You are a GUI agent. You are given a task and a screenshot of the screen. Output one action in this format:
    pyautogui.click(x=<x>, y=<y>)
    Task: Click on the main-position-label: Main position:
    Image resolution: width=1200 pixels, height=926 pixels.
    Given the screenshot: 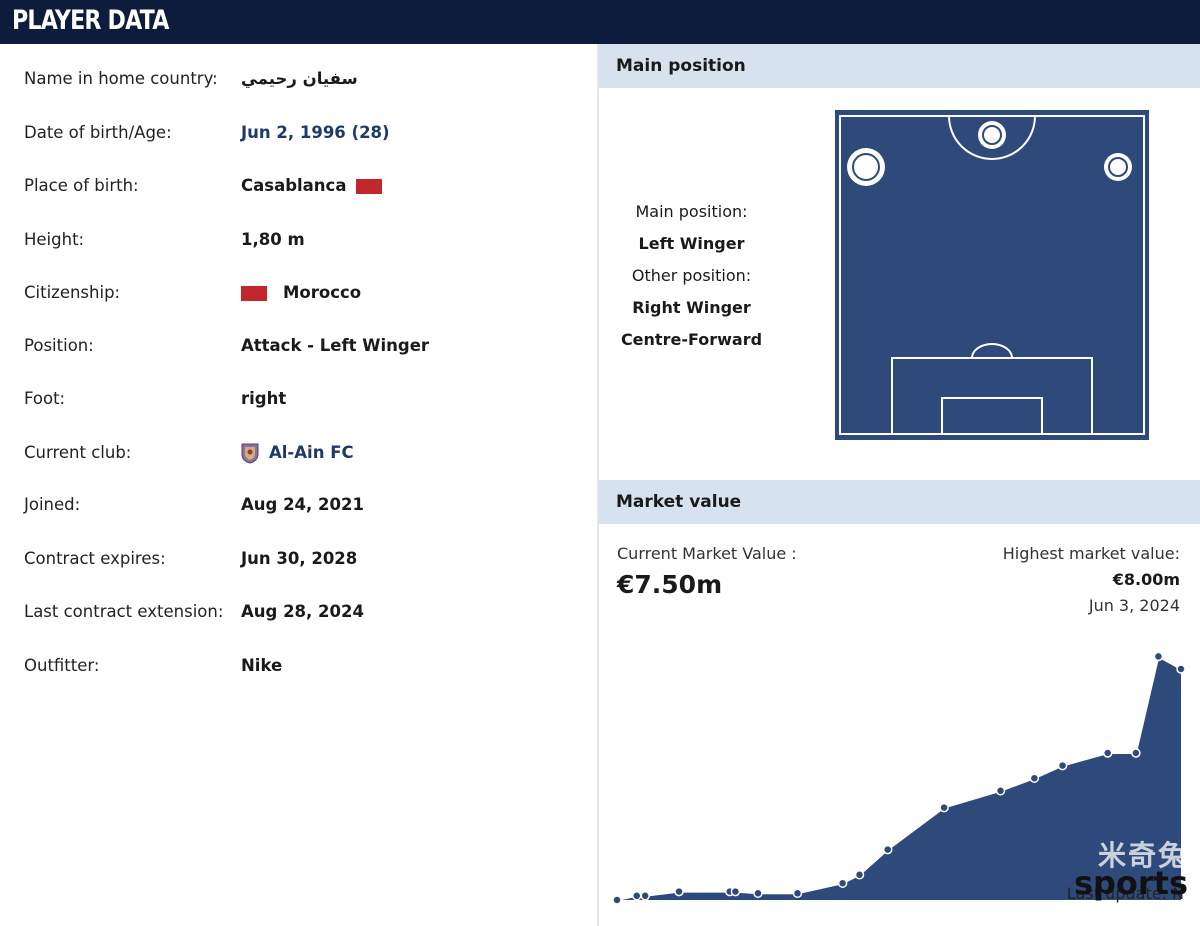 What is the action you would take?
    pyautogui.click(x=691, y=211)
    